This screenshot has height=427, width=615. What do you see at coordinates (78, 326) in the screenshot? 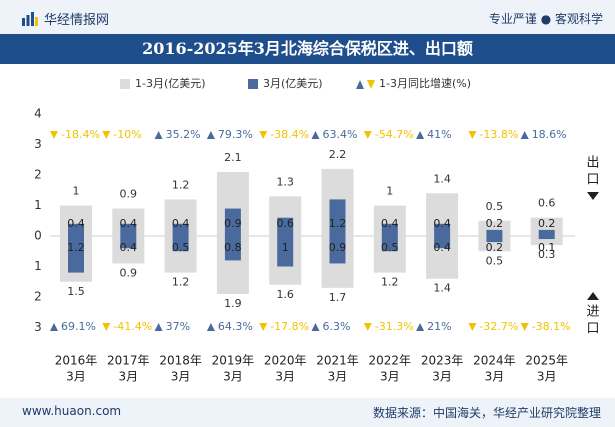
I see `growth-label-import: 69.1%` at bounding box center [78, 326].